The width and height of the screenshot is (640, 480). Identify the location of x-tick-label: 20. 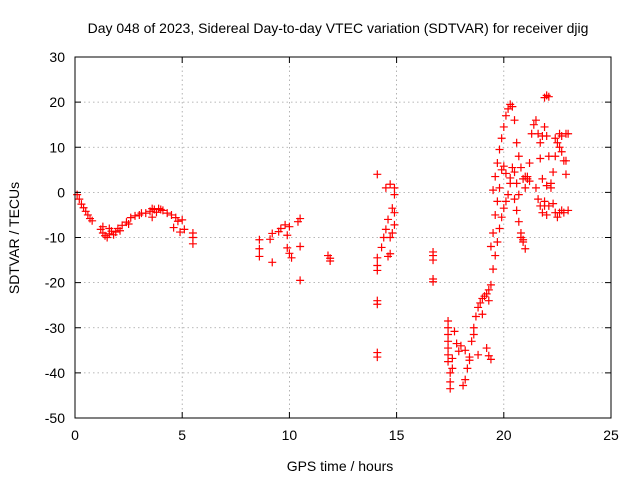
(504, 435).